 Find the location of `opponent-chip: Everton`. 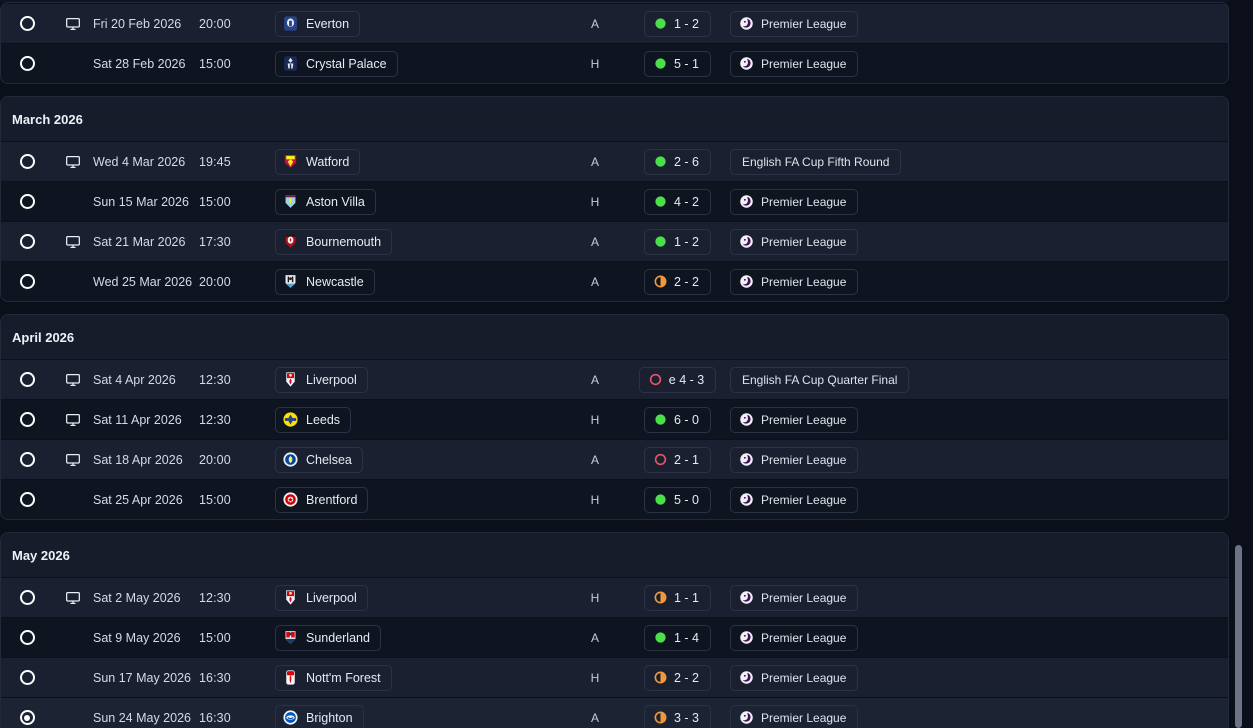

opponent-chip: Everton is located at coordinates (318, 23).